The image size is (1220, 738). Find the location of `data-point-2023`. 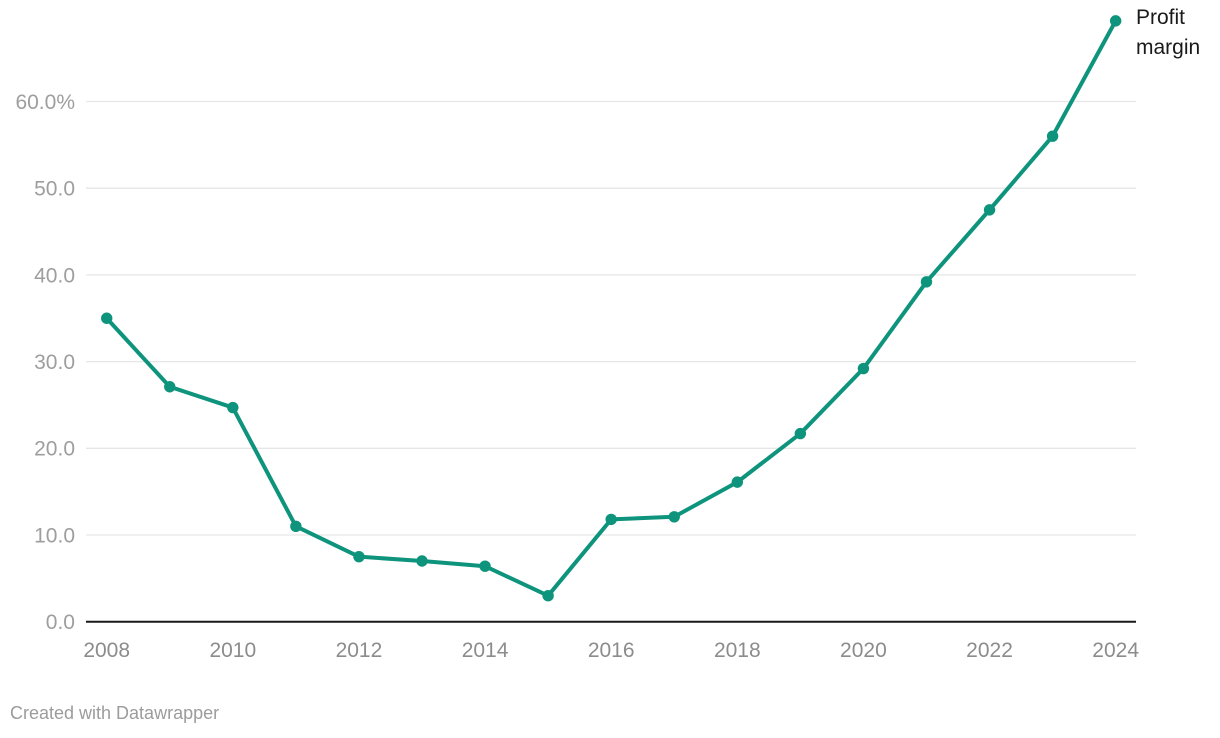

data-point-2023 is located at coordinates (1052, 136).